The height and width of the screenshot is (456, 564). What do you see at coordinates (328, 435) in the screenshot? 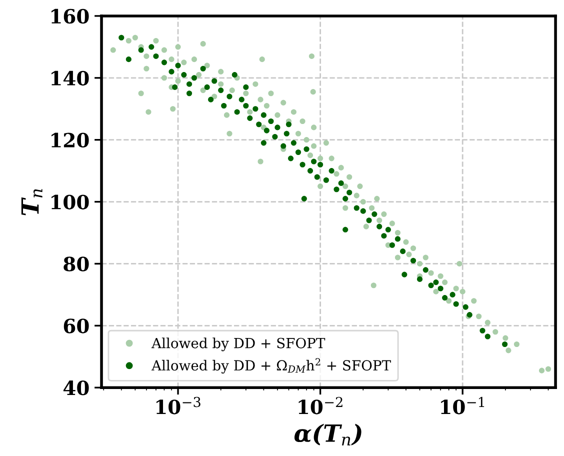
I see `x-axis-title: α(T$_{n}$)` at bounding box center [328, 435].